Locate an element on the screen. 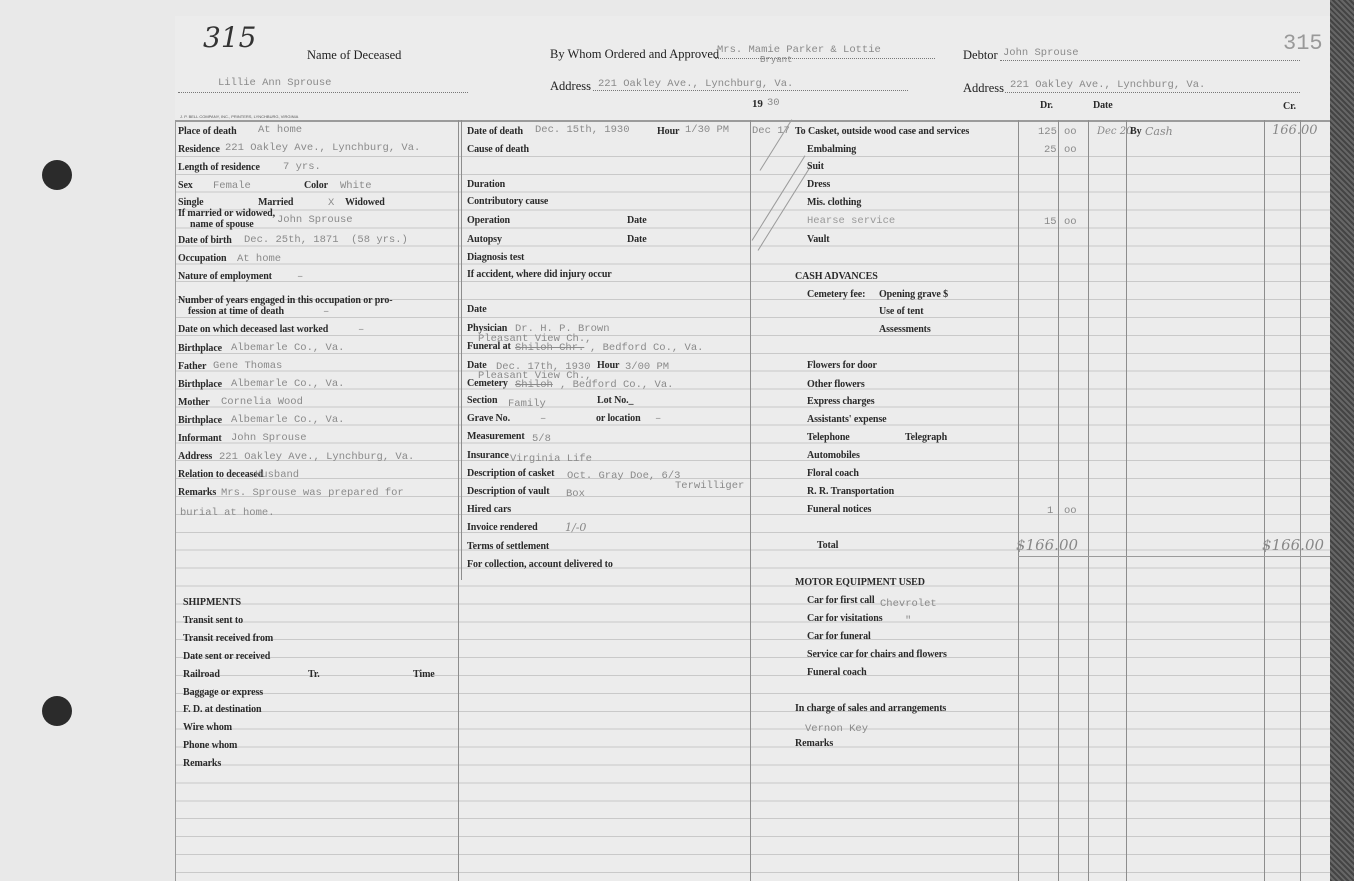  duration-label: Duration is located at coordinates (486, 184).